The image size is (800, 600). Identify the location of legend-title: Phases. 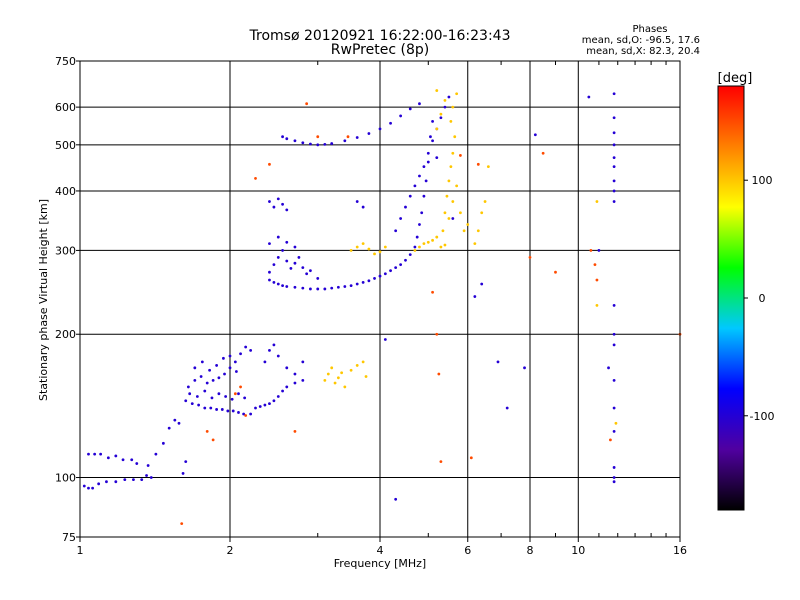
(649, 29).